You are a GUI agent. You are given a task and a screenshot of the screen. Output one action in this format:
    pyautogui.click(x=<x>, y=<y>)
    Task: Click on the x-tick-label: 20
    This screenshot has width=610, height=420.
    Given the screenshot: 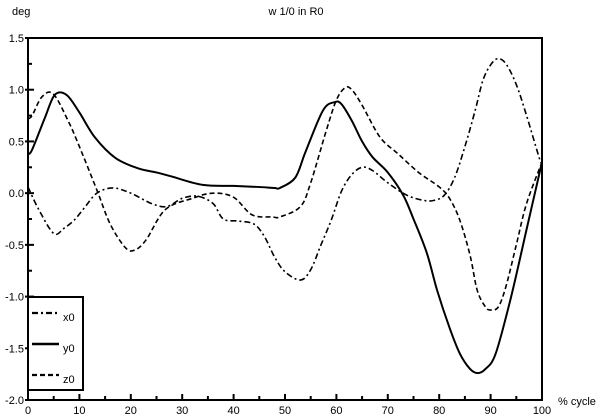 What is the action you would take?
    pyautogui.click(x=131, y=411)
    